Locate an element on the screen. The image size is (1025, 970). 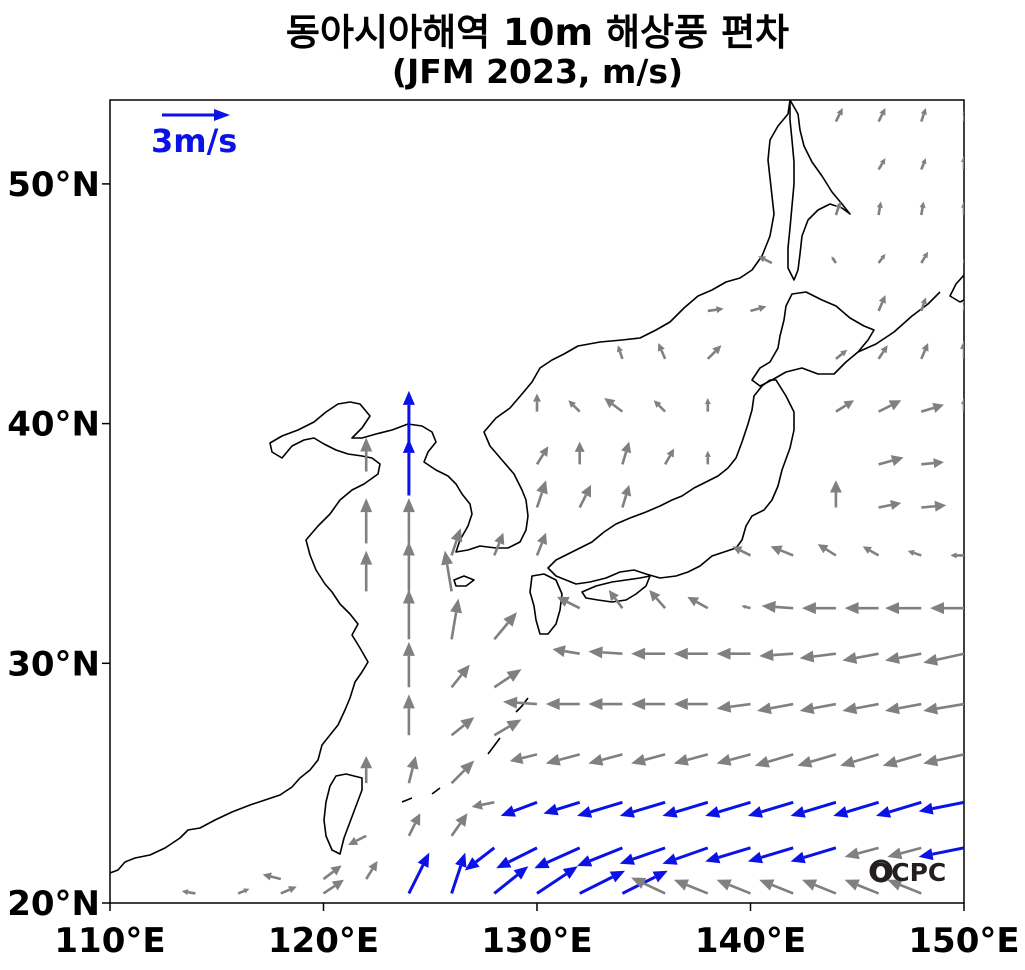
y-tick-label: 20°N is located at coordinates (53, 904).